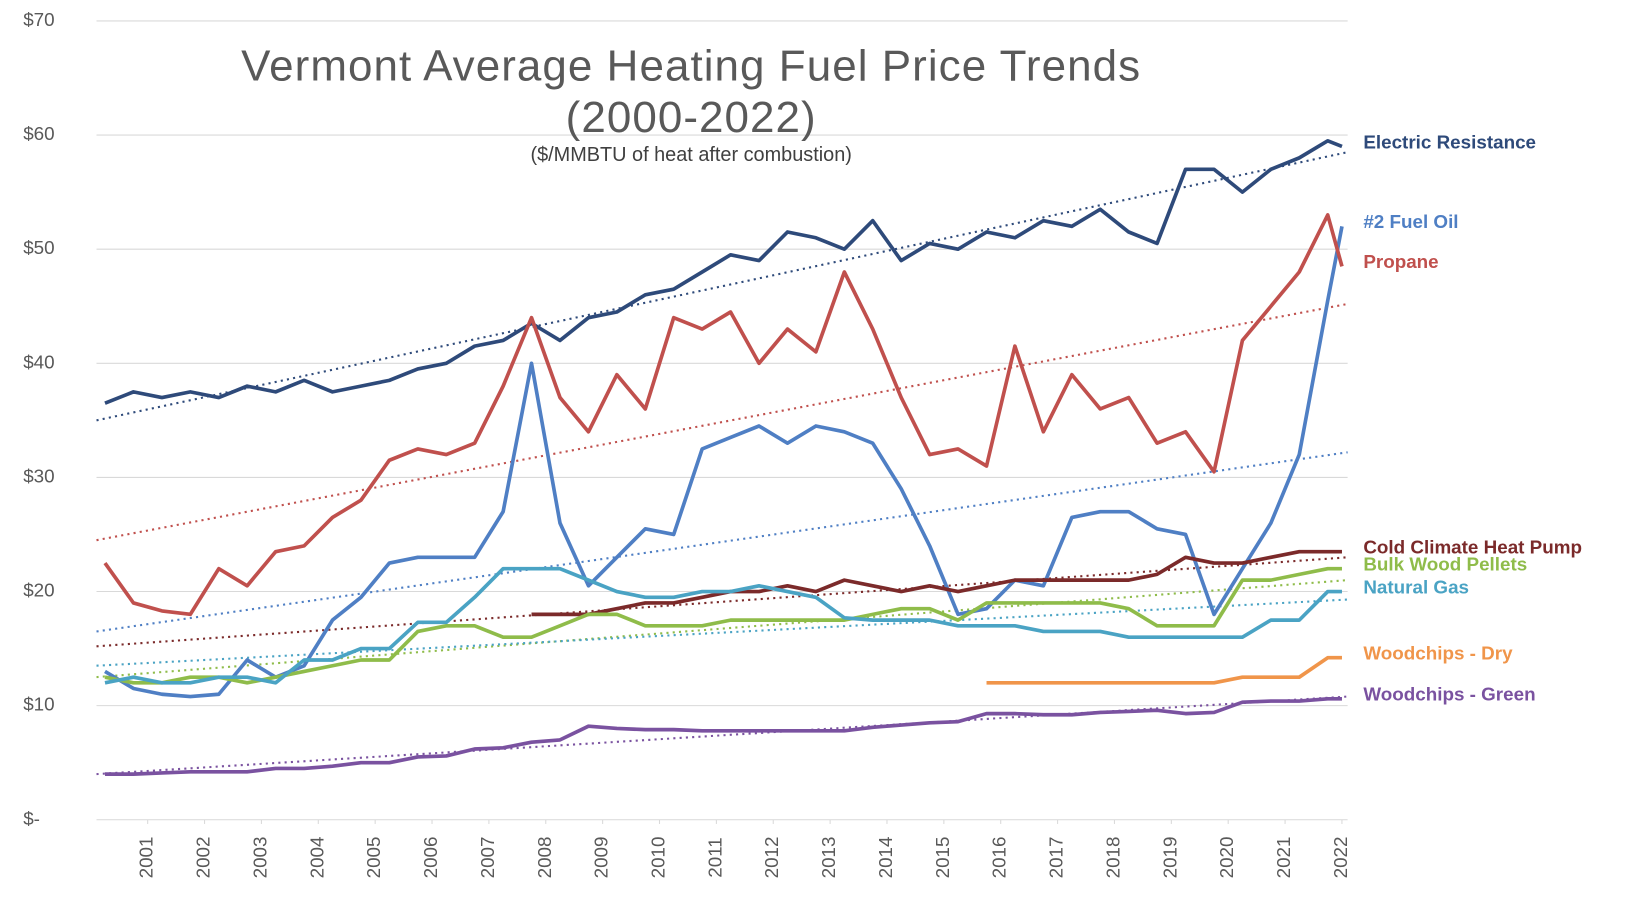  Describe the element at coordinates (1449, 694) in the screenshot. I see `legend-label: Woodchips - Green` at that location.